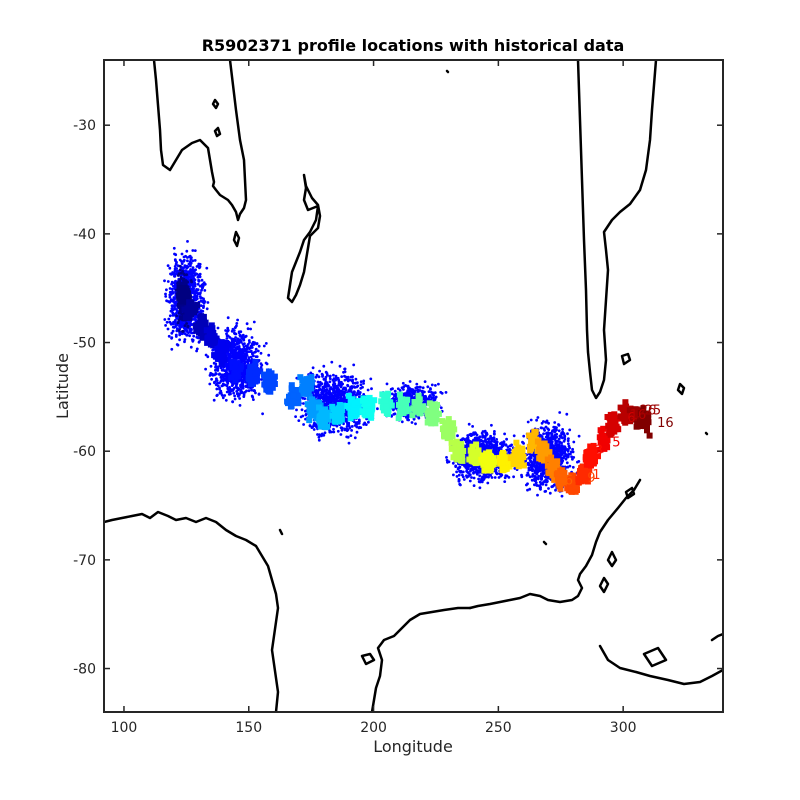 The image size is (800, 800). Describe the element at coordinates (236, 239) in the screenshot. I see `coastline-islet-c` at that location.